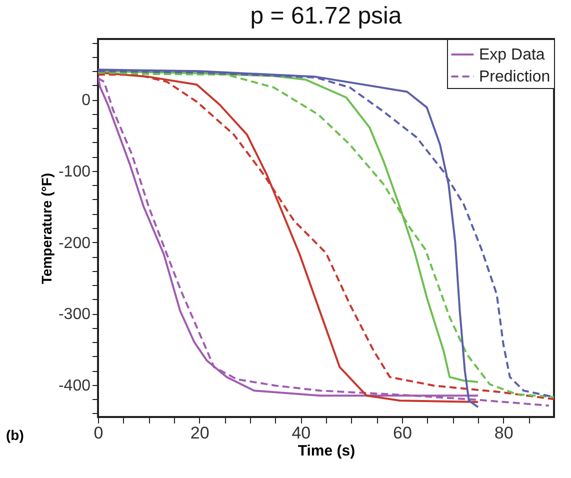 This screenshot has width=571, height=478. Describe the element at coordinates (74, 243) in the screenshot. I see `y-tick-label: -200` at that location.